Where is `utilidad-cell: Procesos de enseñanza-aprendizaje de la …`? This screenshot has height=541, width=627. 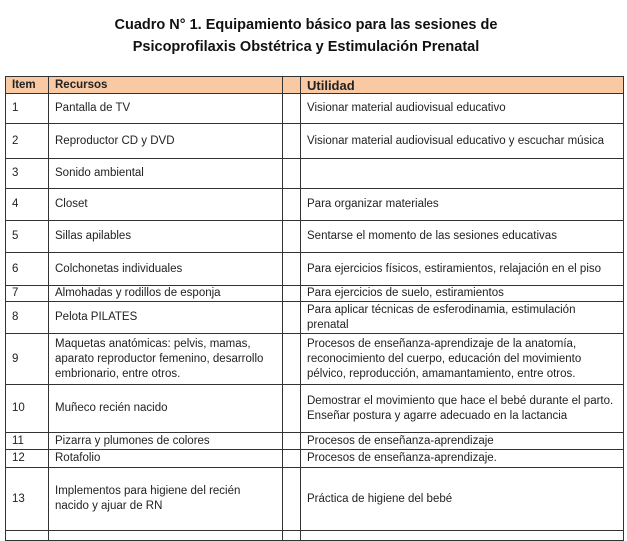
utilidad-cell: Procesos de enseñanza-aprendizaje de la … is located at coordinates (462, 359).